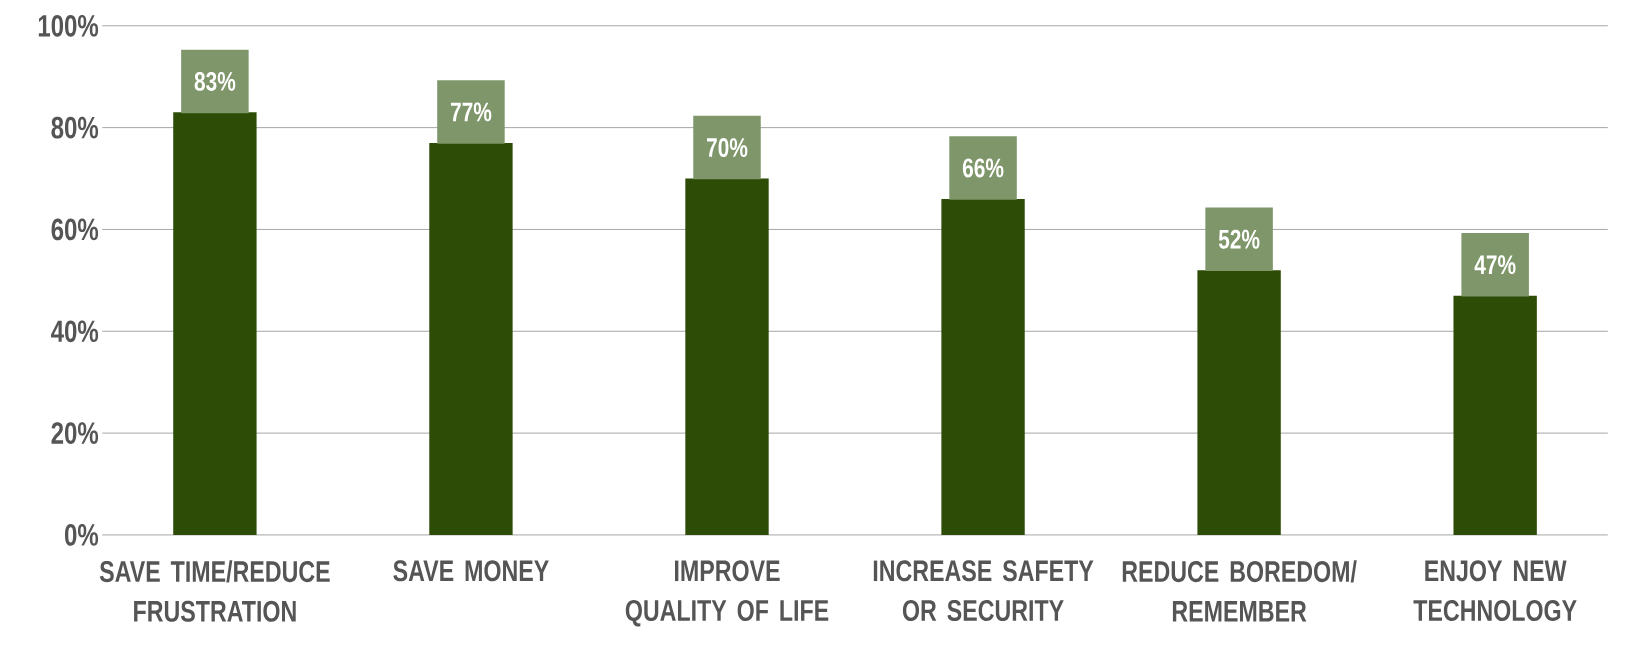 The image size is (1625, 672). Describe the element at coordinates (1239, 239) in the screenshot. I see `data-label: 52%` at that location.